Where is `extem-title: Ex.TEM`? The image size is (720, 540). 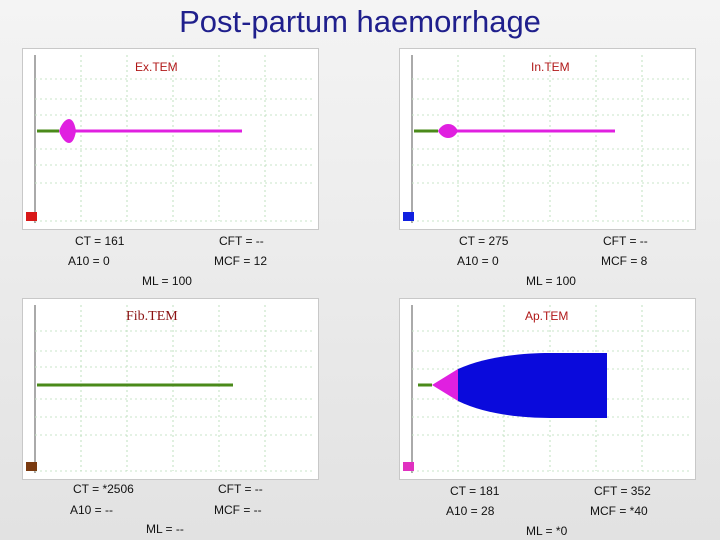 extem-title: Ex.TEM is located at coordinates (156, 67).